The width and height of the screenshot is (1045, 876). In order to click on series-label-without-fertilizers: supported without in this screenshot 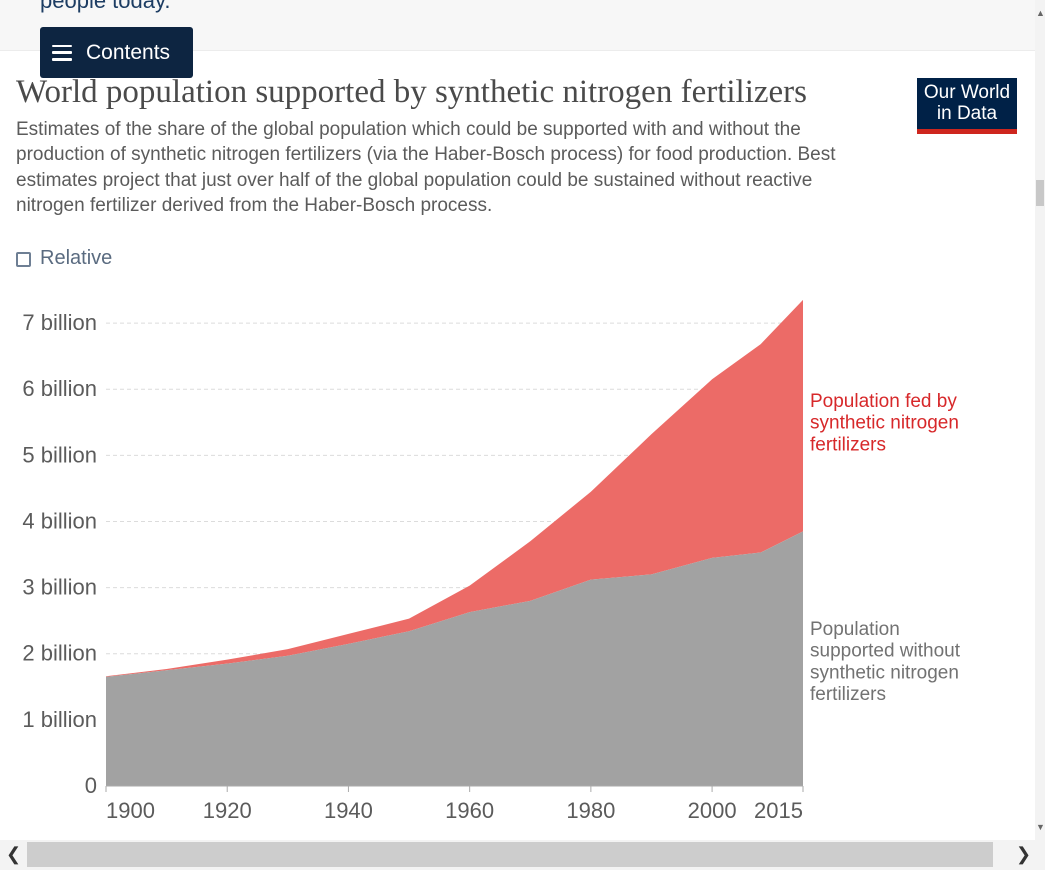, I will do `click(885, 651)`.